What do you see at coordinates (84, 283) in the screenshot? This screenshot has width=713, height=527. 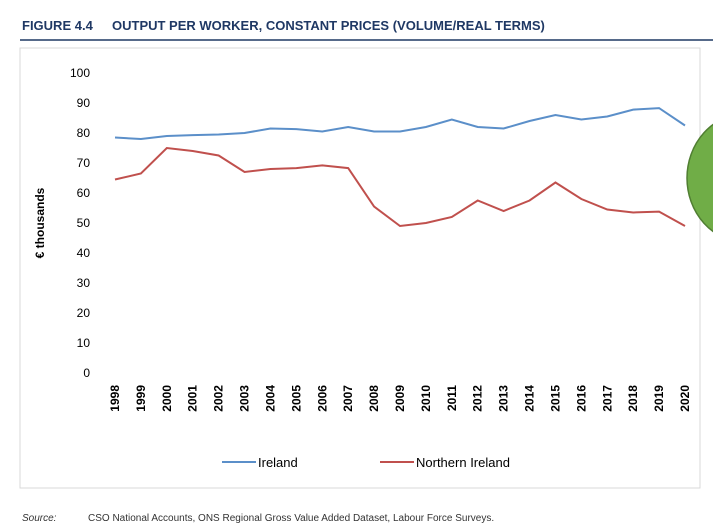 I see `y-tick-label: 30` at bounding box center [84, 283].